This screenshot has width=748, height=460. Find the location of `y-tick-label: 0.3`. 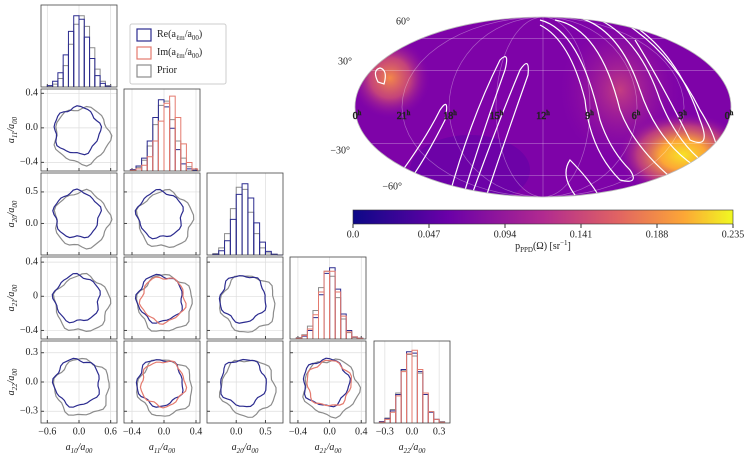

y-tick-label: 0.3 is located at coordinates (32, 352).